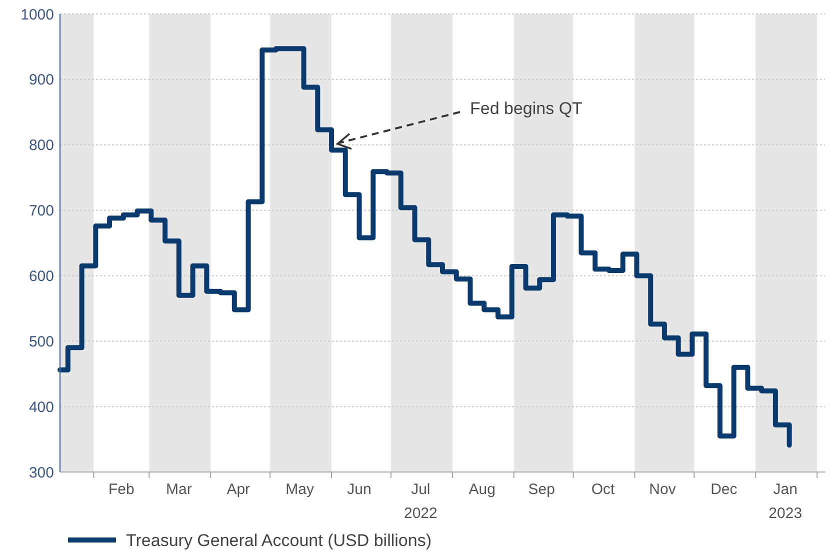 The width and height of the screenshot is (833, 553). Describe the element at coordinates (179, 489) in the screenshot. I see `x-tick-label: Mar` at that location.